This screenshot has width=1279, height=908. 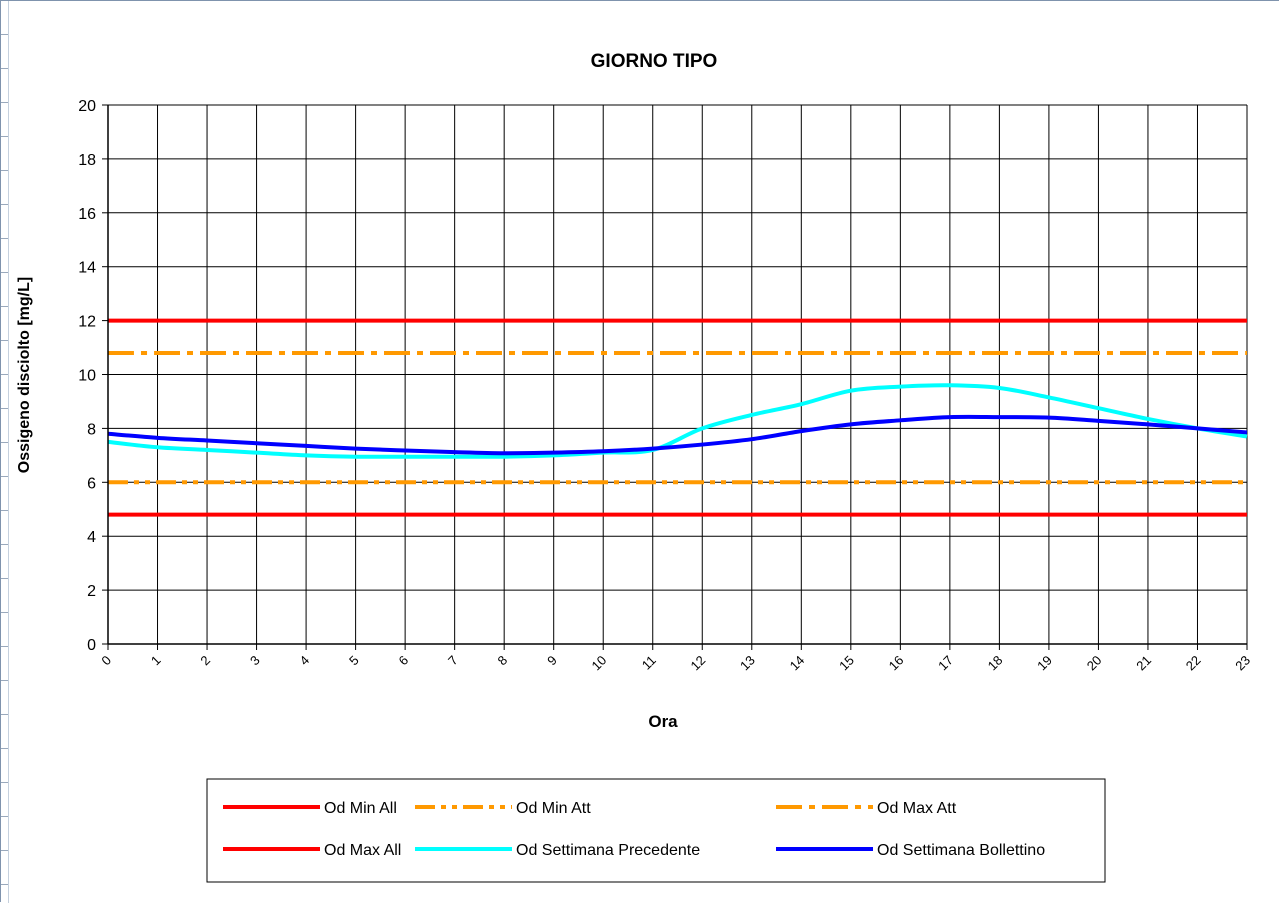 I want to click on x-tick-label-5: 5, so click(x=354, y=661).